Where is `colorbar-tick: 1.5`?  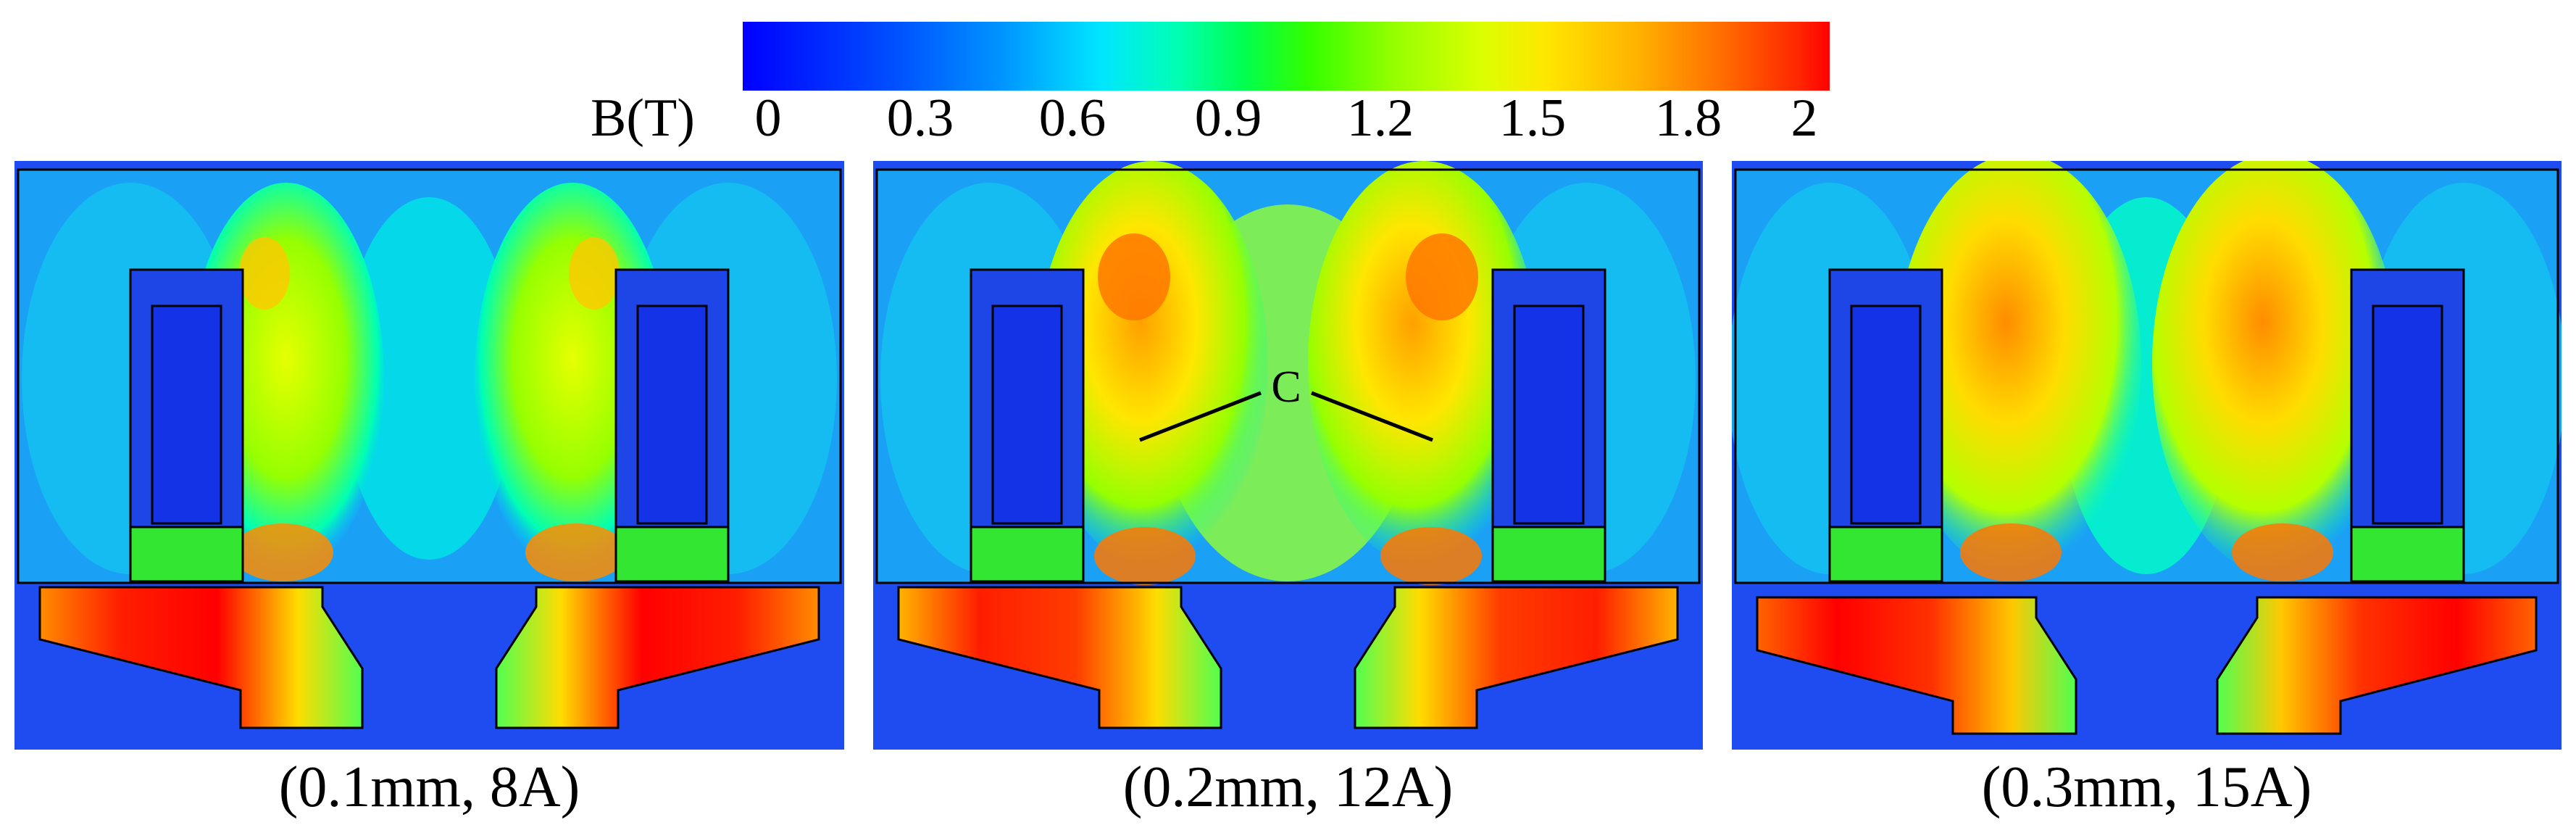 colorbar-tick: 1.5 is located at coordinates (1533, 118).